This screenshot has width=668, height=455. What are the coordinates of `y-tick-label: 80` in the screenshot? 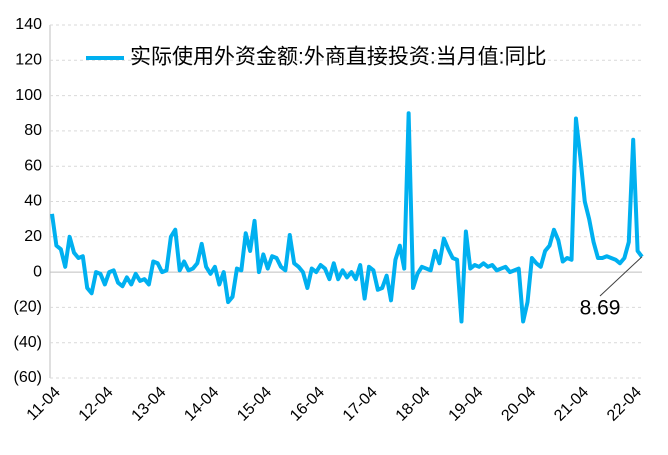 It's located at (33, 130).